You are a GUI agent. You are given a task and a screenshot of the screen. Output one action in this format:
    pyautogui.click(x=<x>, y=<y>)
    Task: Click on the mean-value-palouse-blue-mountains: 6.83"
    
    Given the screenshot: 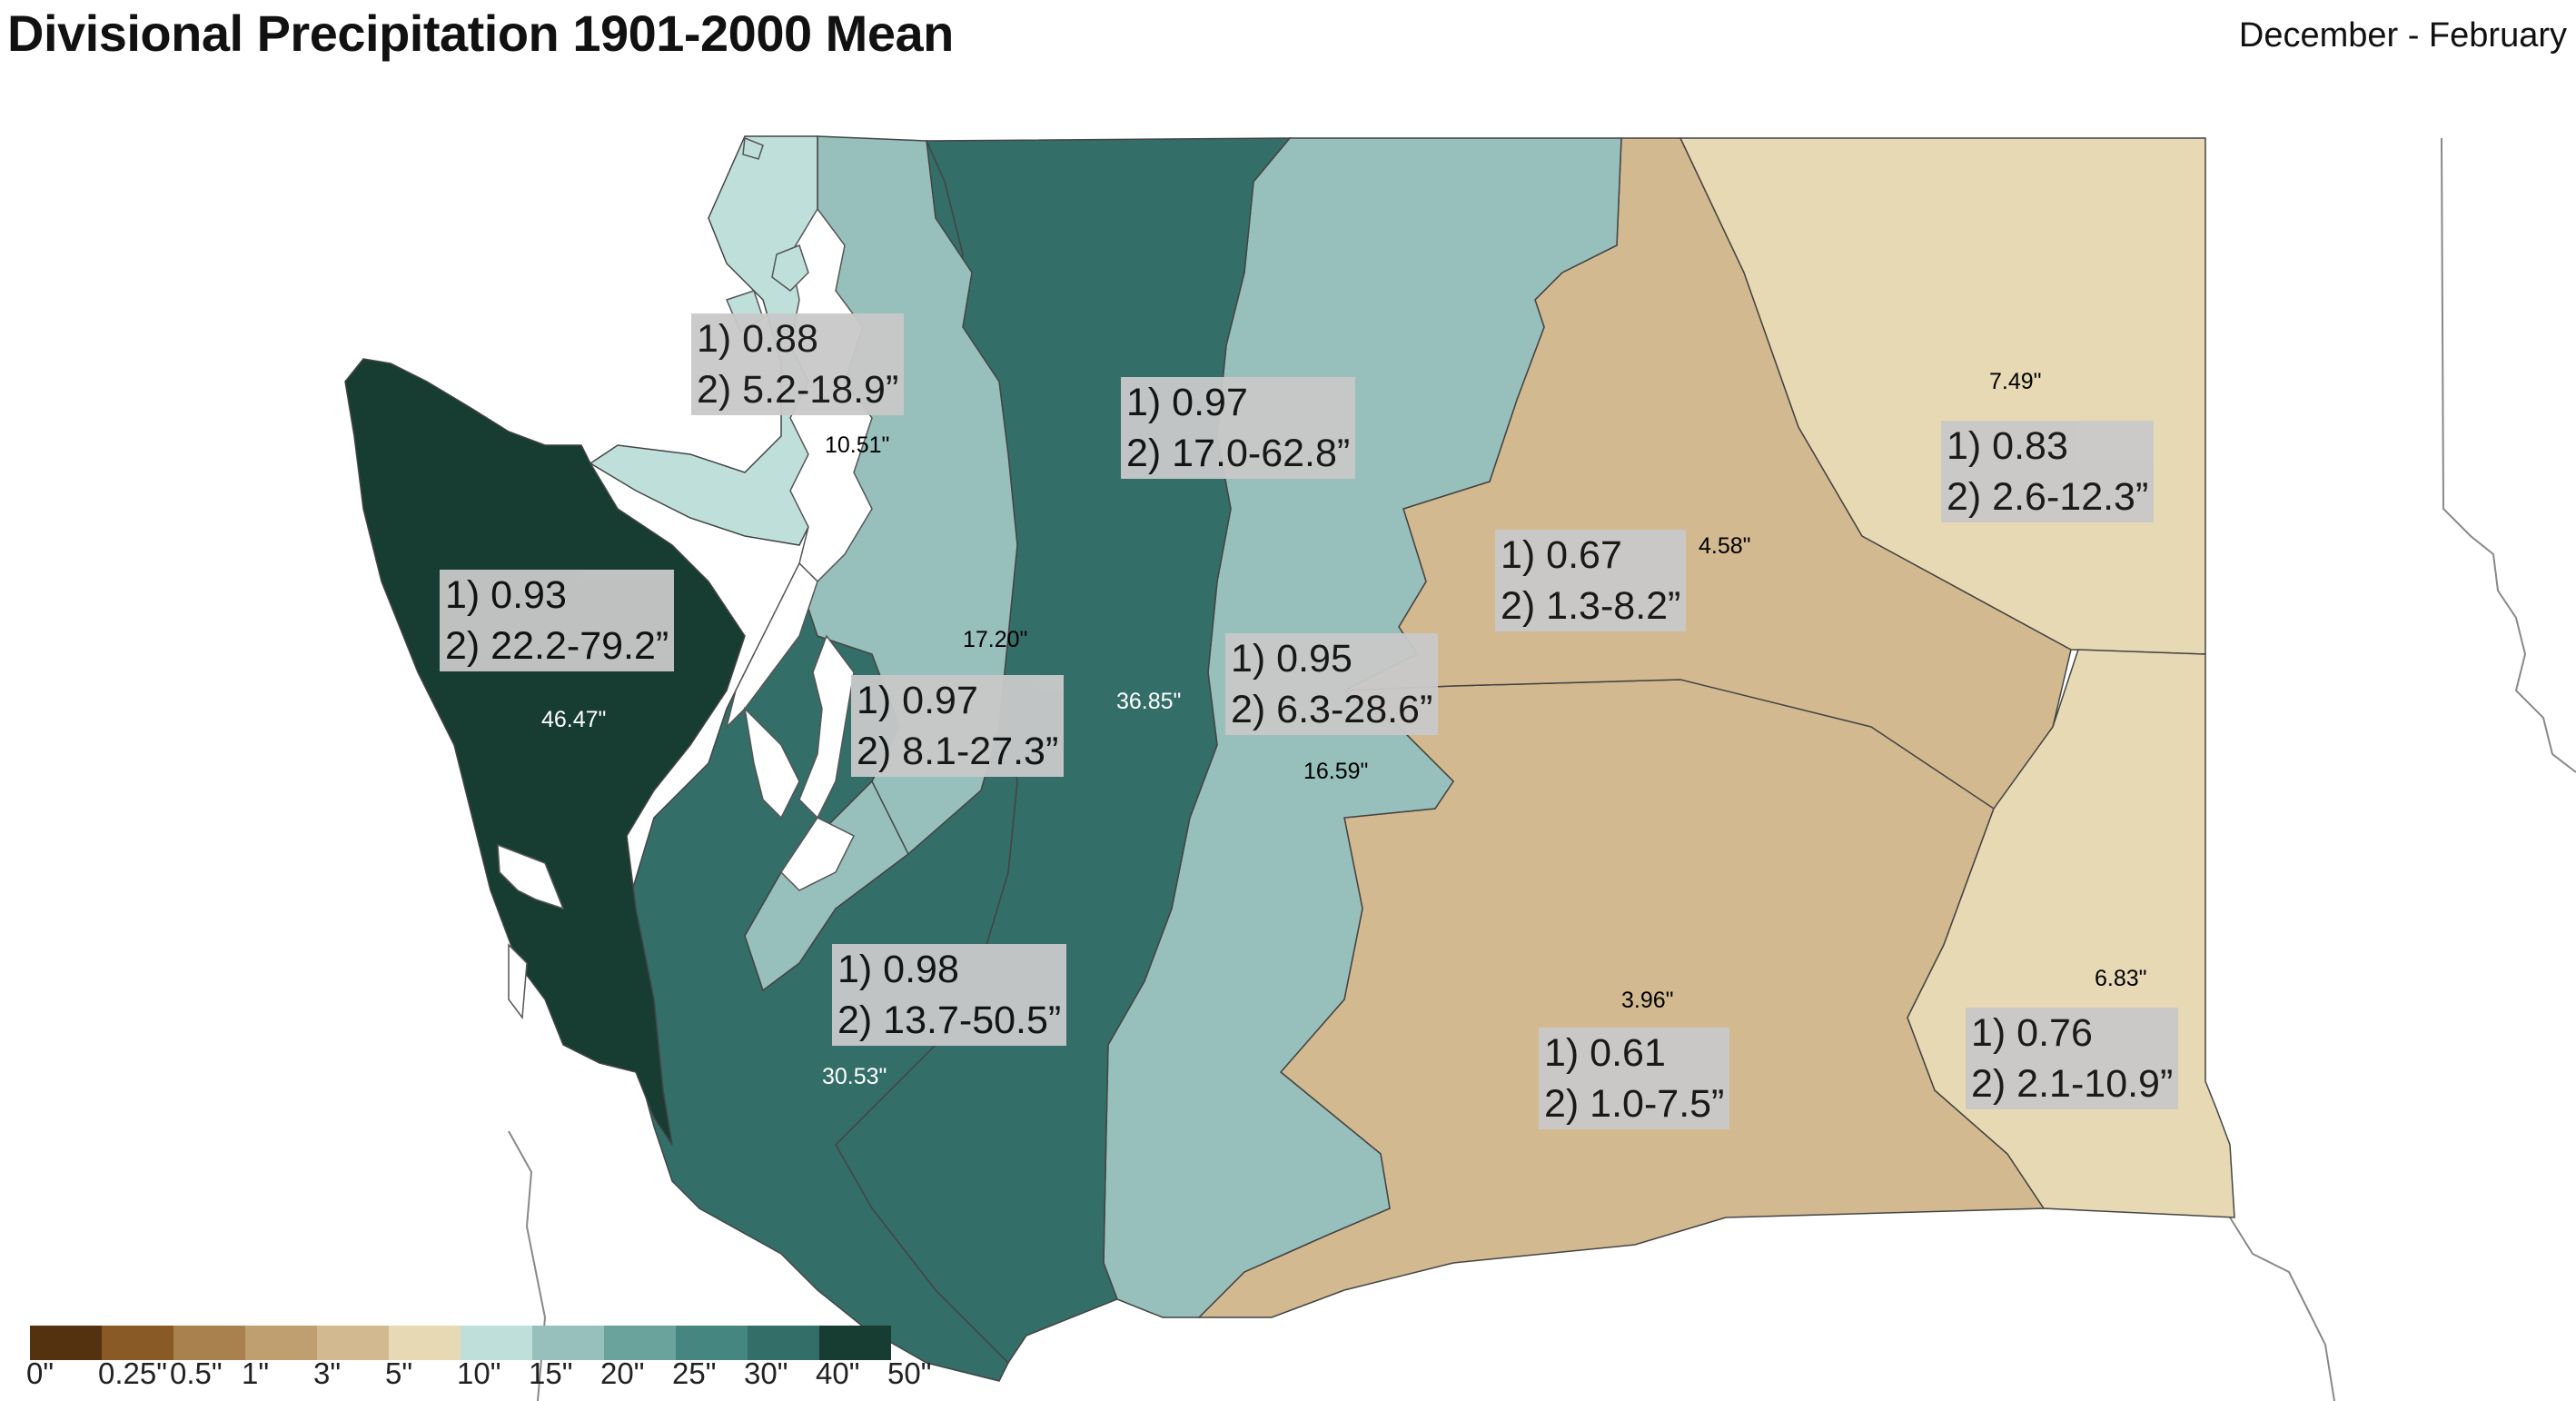 What is the action you would take?
    pyautogui.click(x=2121, y=979)
    